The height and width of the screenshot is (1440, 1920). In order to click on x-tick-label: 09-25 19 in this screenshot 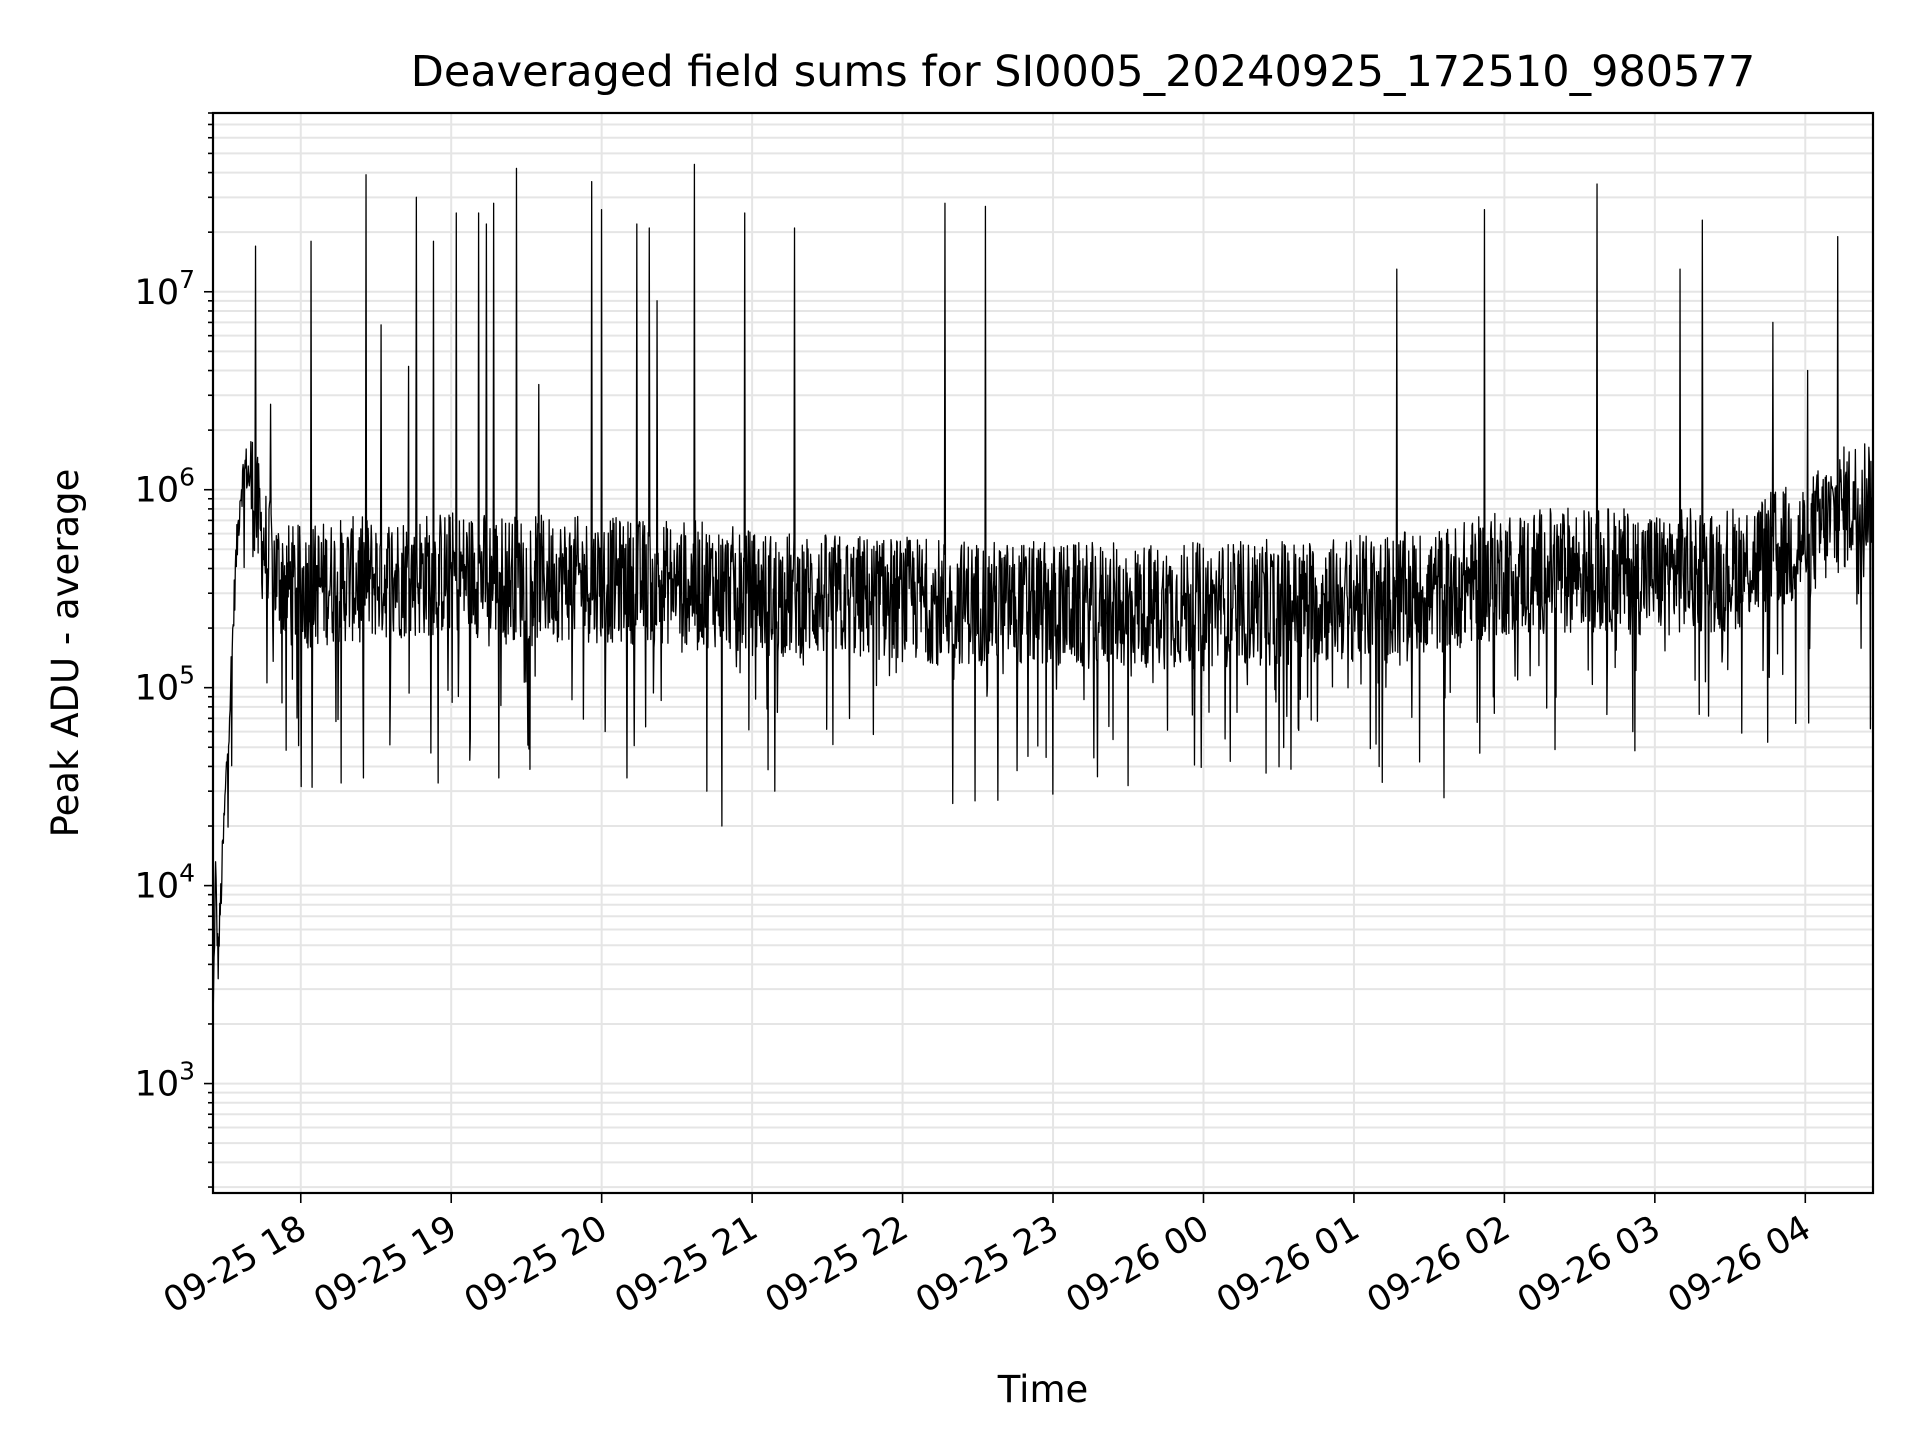, I will do `click(385, 1264)`.